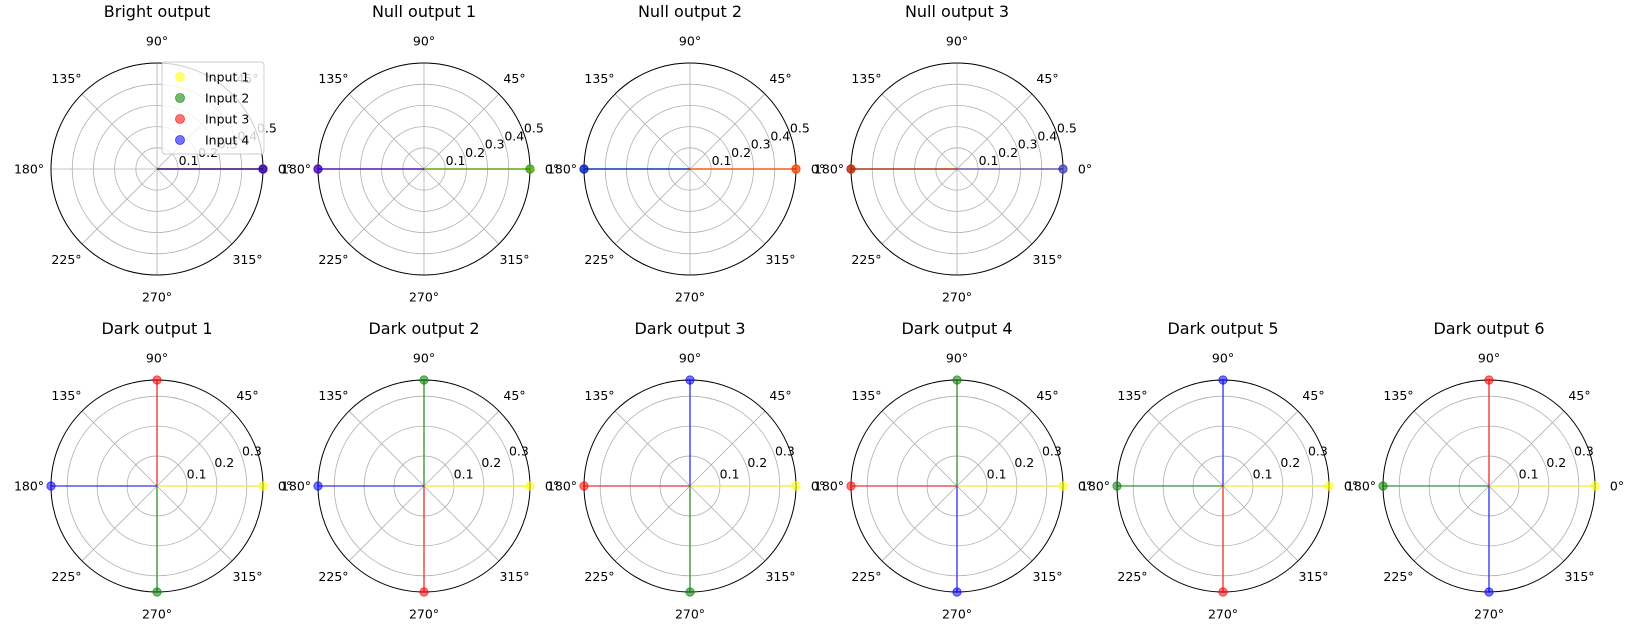 The height and width of the screenshot is (631, 1633). Describe the element at coordinates (957, 11) in the screenshot. I see `subplot-title: Null output 3` at that location.